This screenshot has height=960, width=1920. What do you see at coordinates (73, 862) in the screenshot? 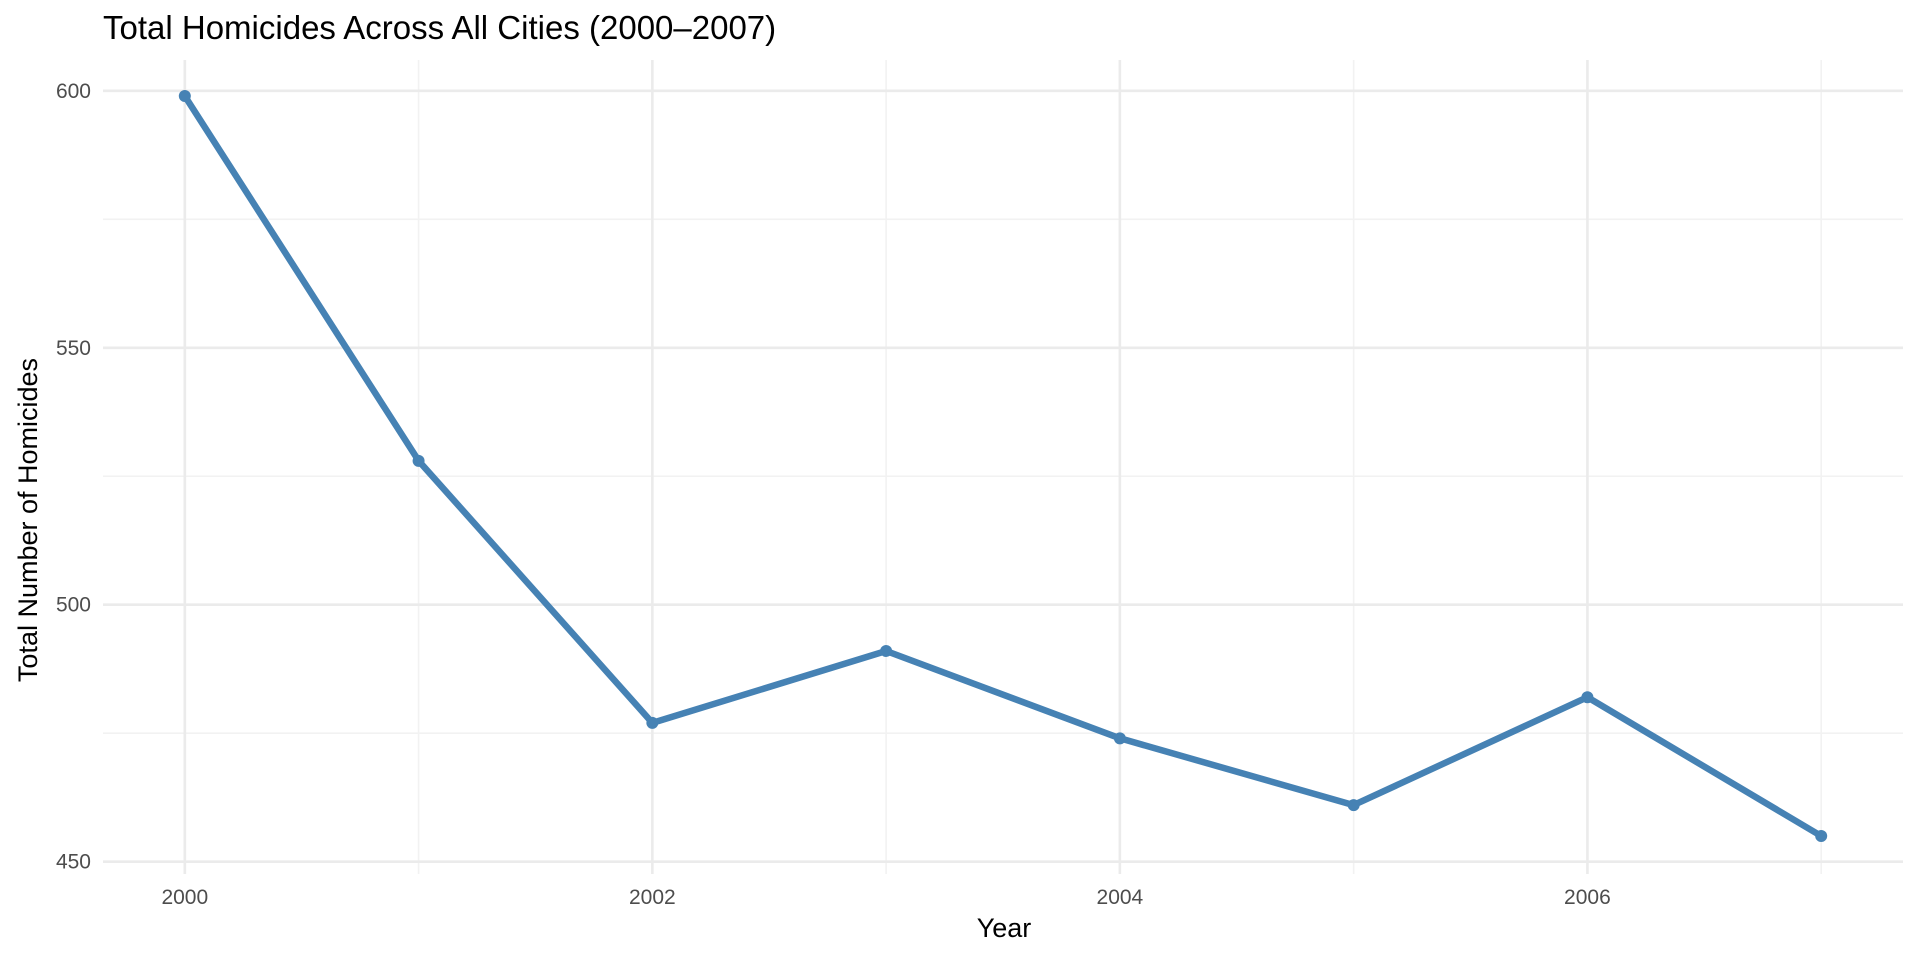
I see `y-tick-label: 450` at bounding box center [73, 862].